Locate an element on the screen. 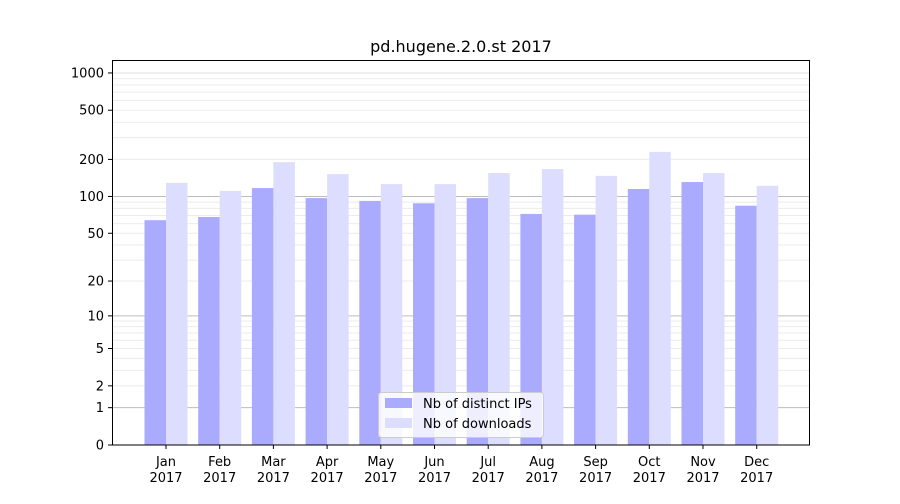 This screenshot has width=900, height=504. y-tick-label: 0 is located at coordinates (100, 446).